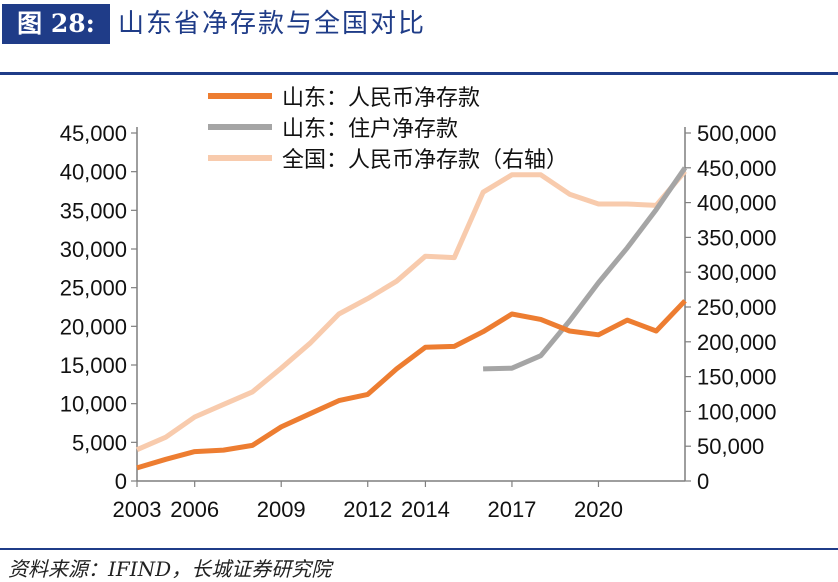 Image resolution: width=838 pixels, height=582 pixels. What do you see at coordinates (737, 133) in the screenshot?
I see `right-tick-label: 500,000` at bounding box center [737, 133].